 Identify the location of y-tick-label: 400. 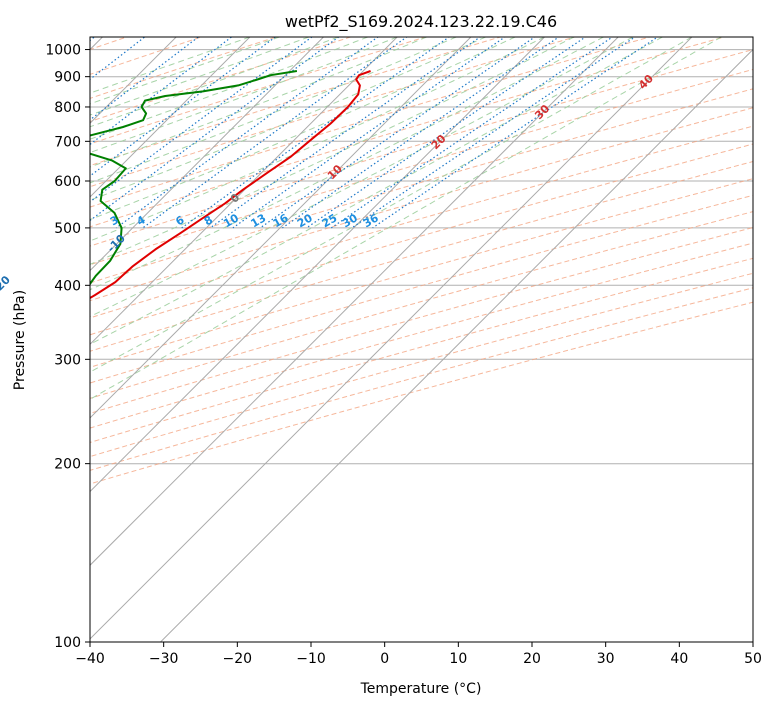
(67, 286).